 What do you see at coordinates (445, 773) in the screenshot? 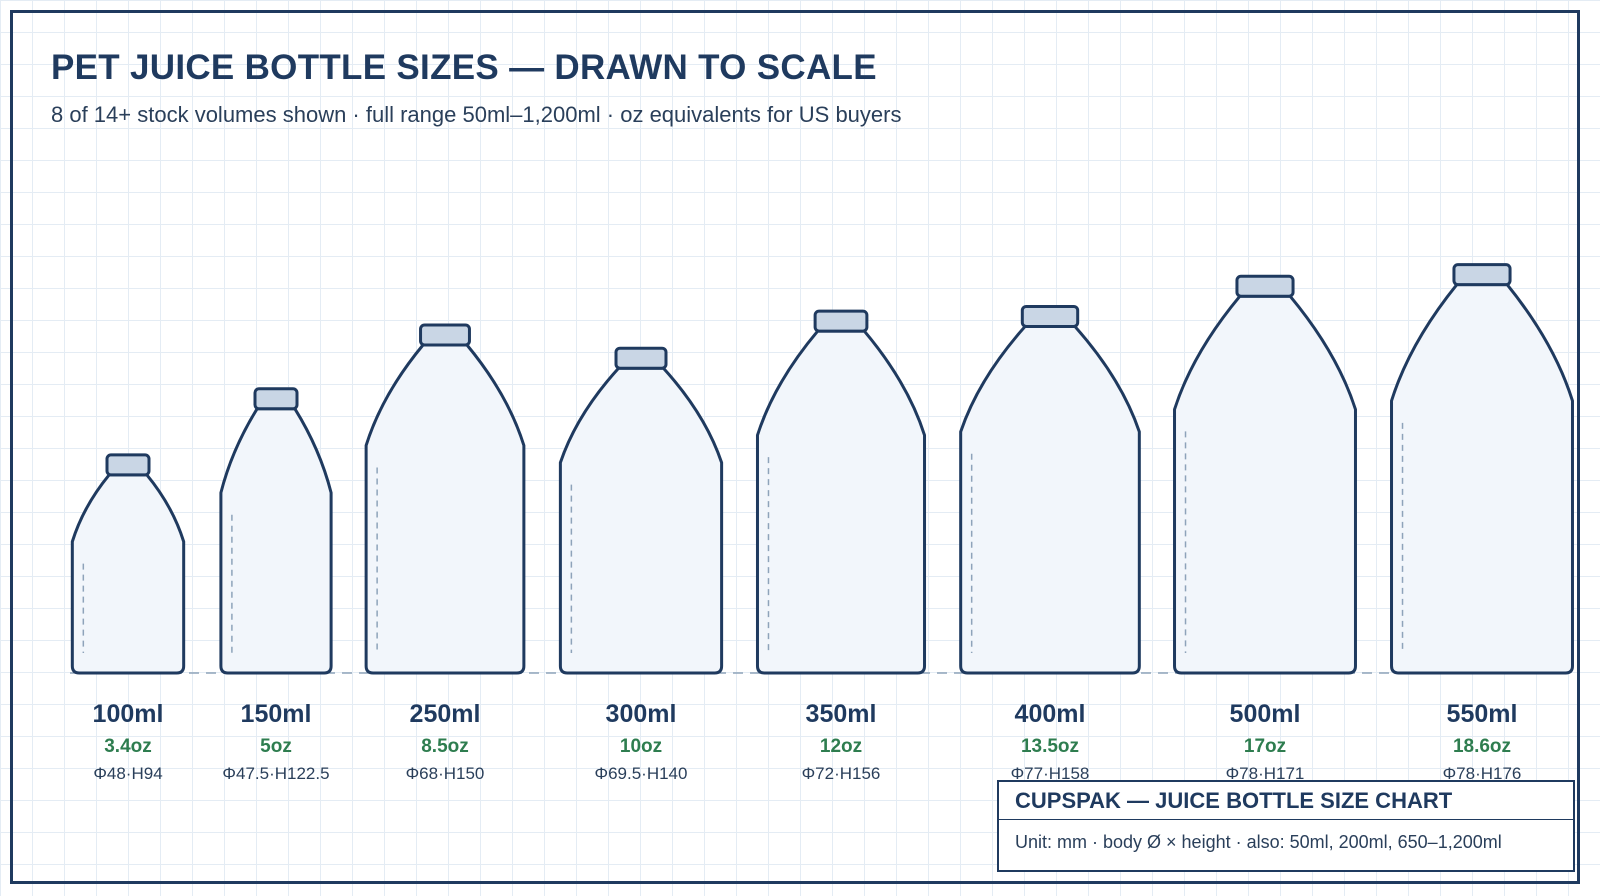
I see `dims-label-250ml: Φ68·H150` at bounding box center [445, 773].